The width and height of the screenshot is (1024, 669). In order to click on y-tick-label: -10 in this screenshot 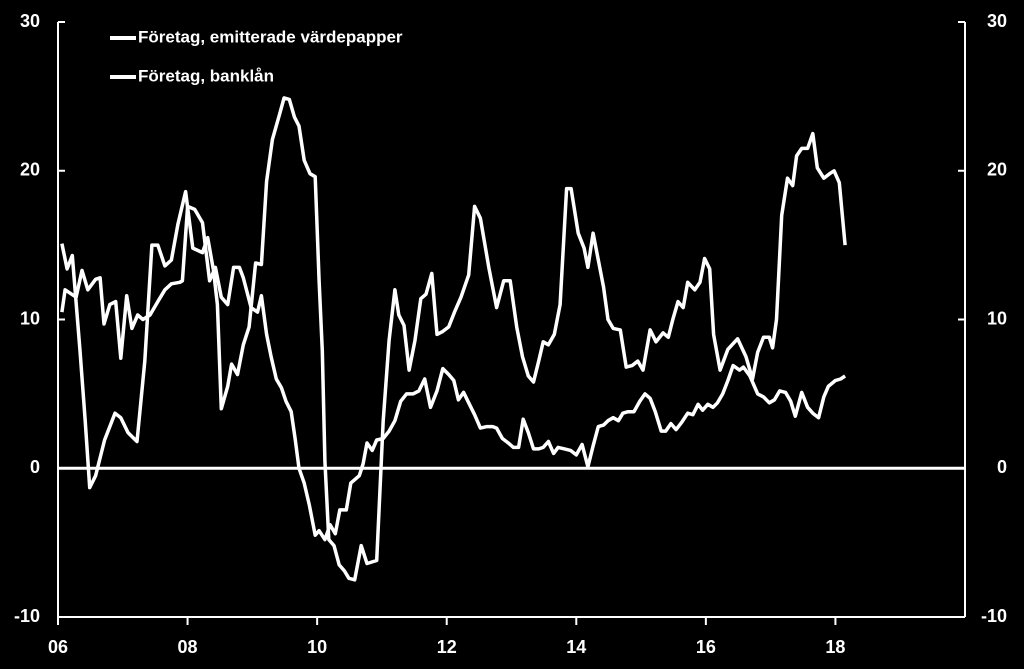, I will do `click(27, 616)`.